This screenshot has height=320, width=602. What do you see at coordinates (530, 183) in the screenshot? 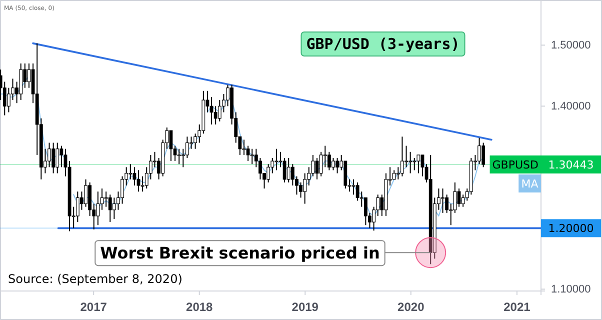
I see `text: MA` at bounding box center [530, 183].